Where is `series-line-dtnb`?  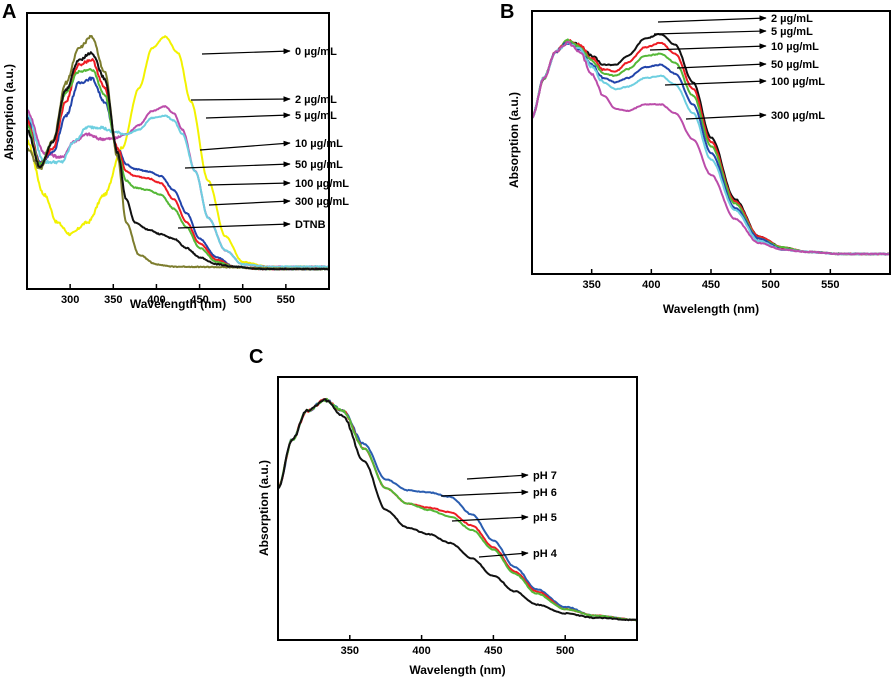 series-line-dtnb is located at coordinates (178, 161).